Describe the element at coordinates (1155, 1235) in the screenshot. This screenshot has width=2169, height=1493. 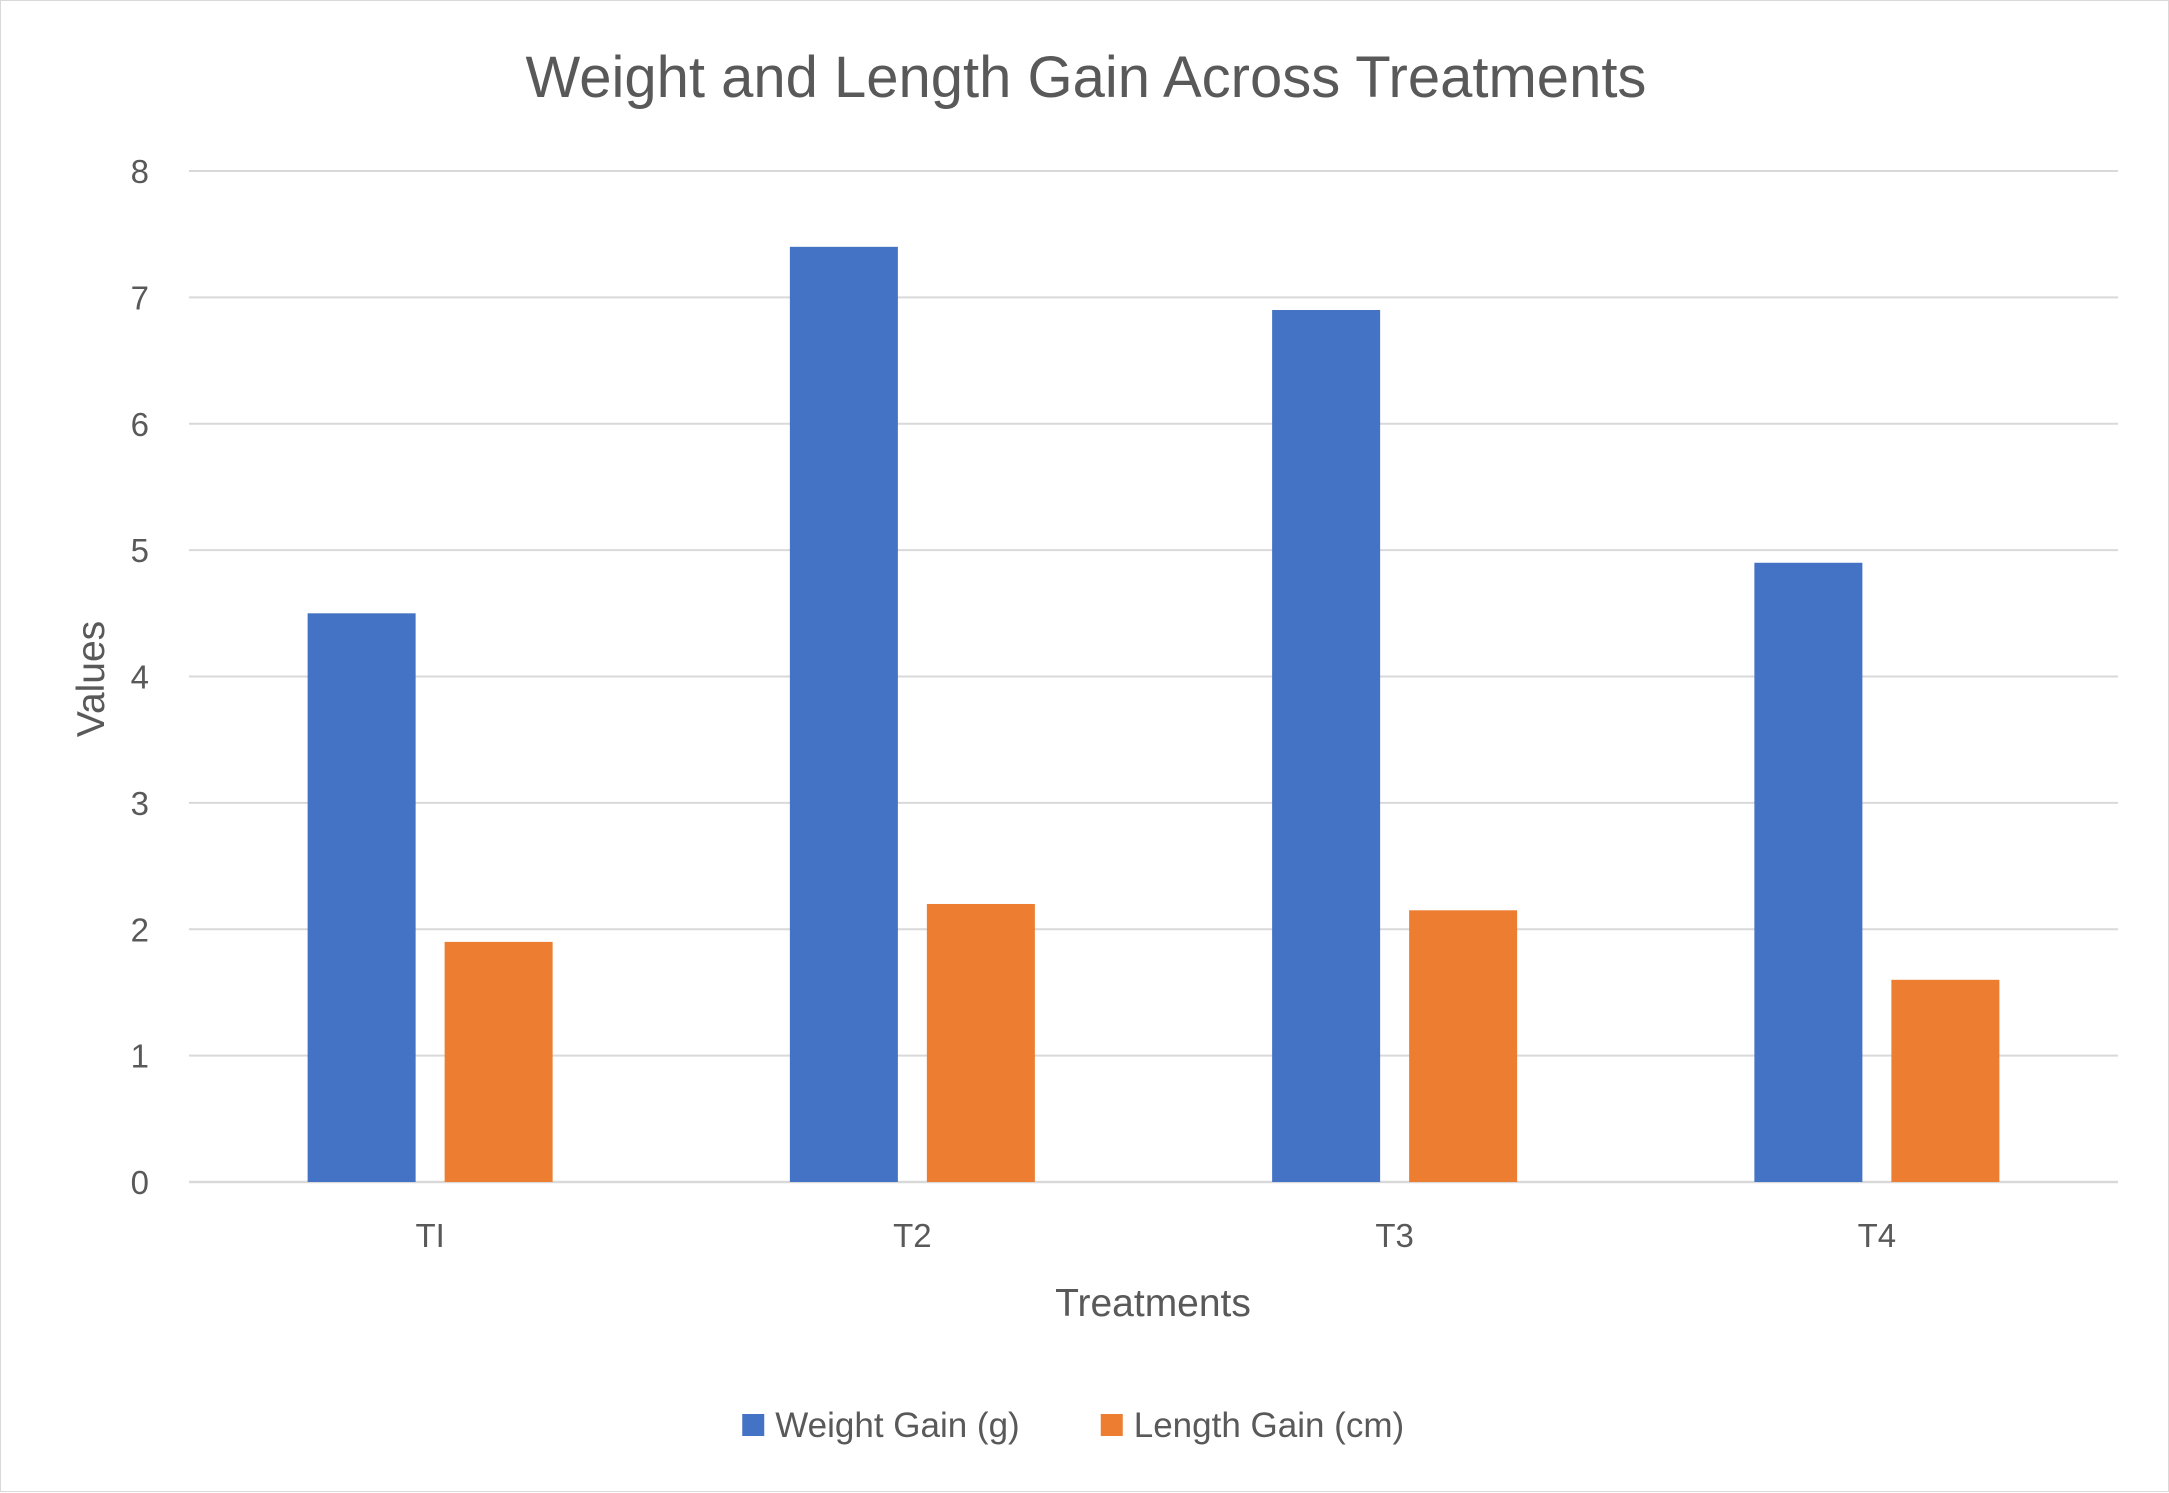
I see `x-axis-ticks: TI T2 T3 T4` at that location.